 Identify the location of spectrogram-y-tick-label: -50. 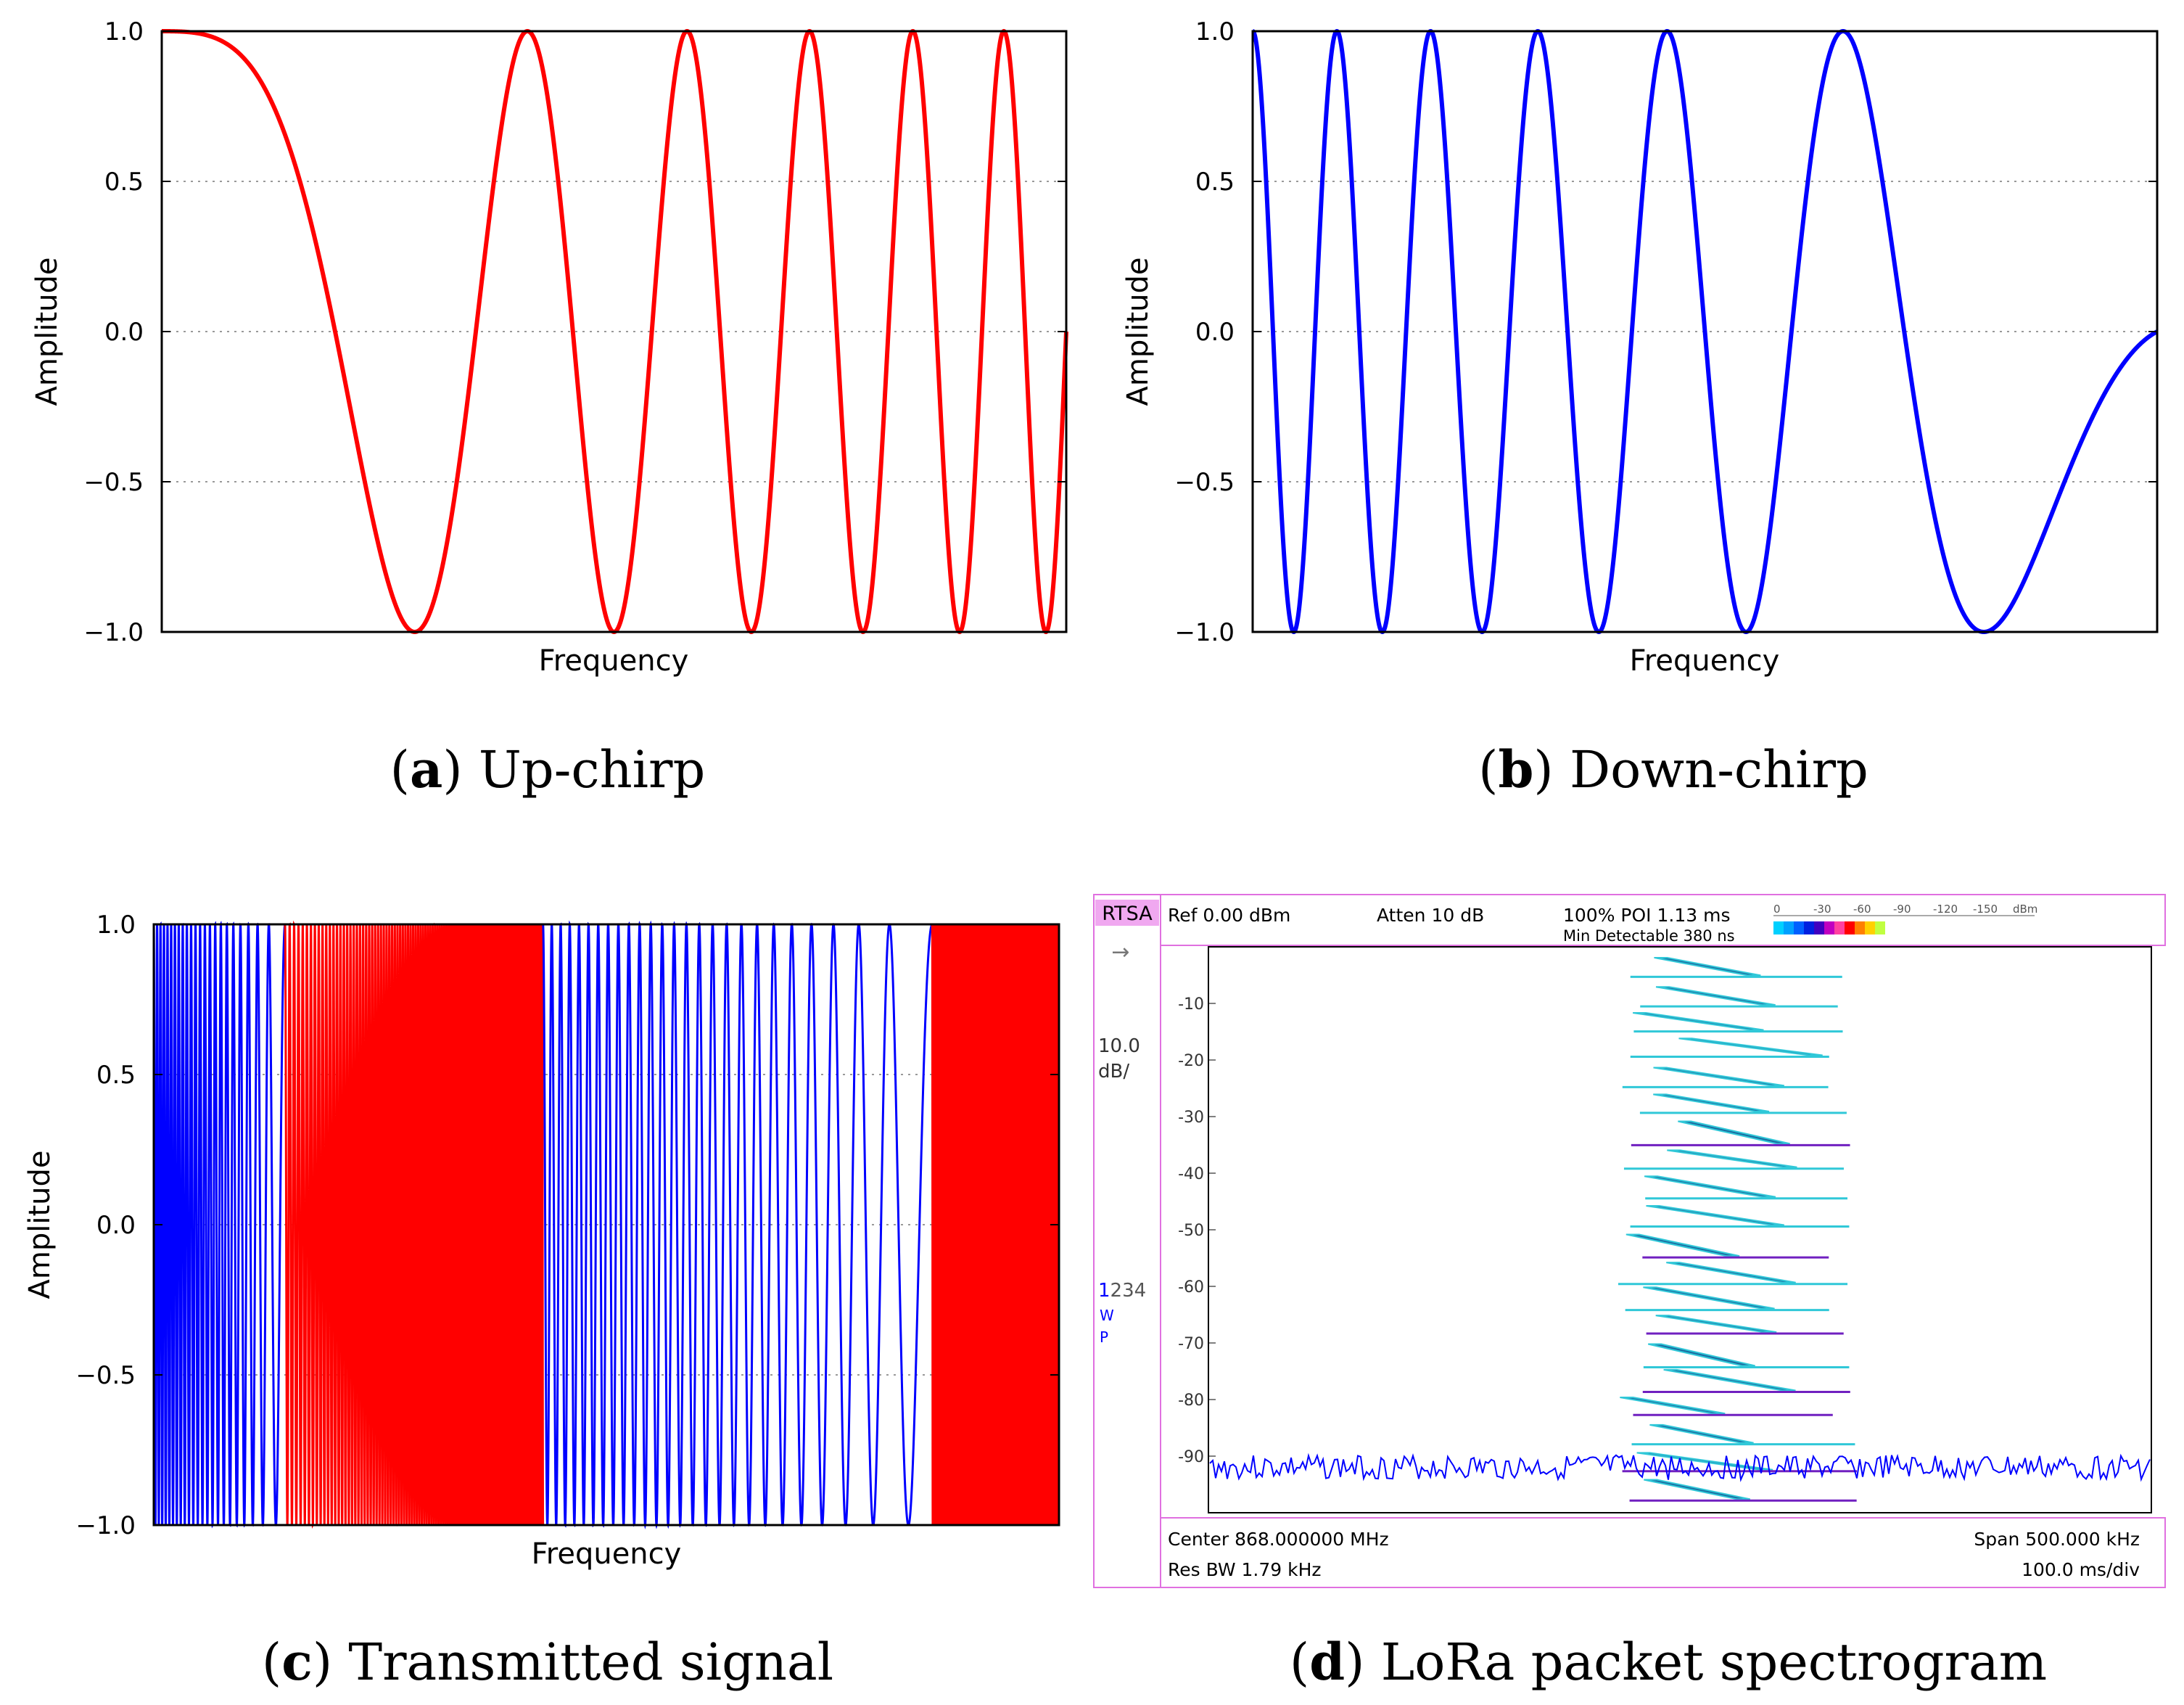
(1191, 1231).